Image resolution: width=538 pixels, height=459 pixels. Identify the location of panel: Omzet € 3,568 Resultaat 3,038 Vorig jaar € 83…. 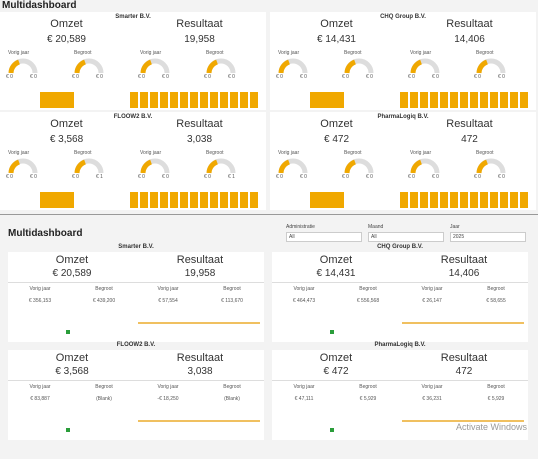
(136, 395).